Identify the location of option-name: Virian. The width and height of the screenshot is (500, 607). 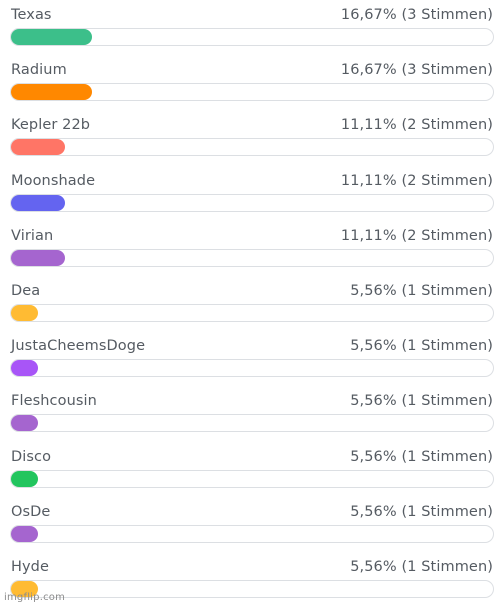
(32, 235).